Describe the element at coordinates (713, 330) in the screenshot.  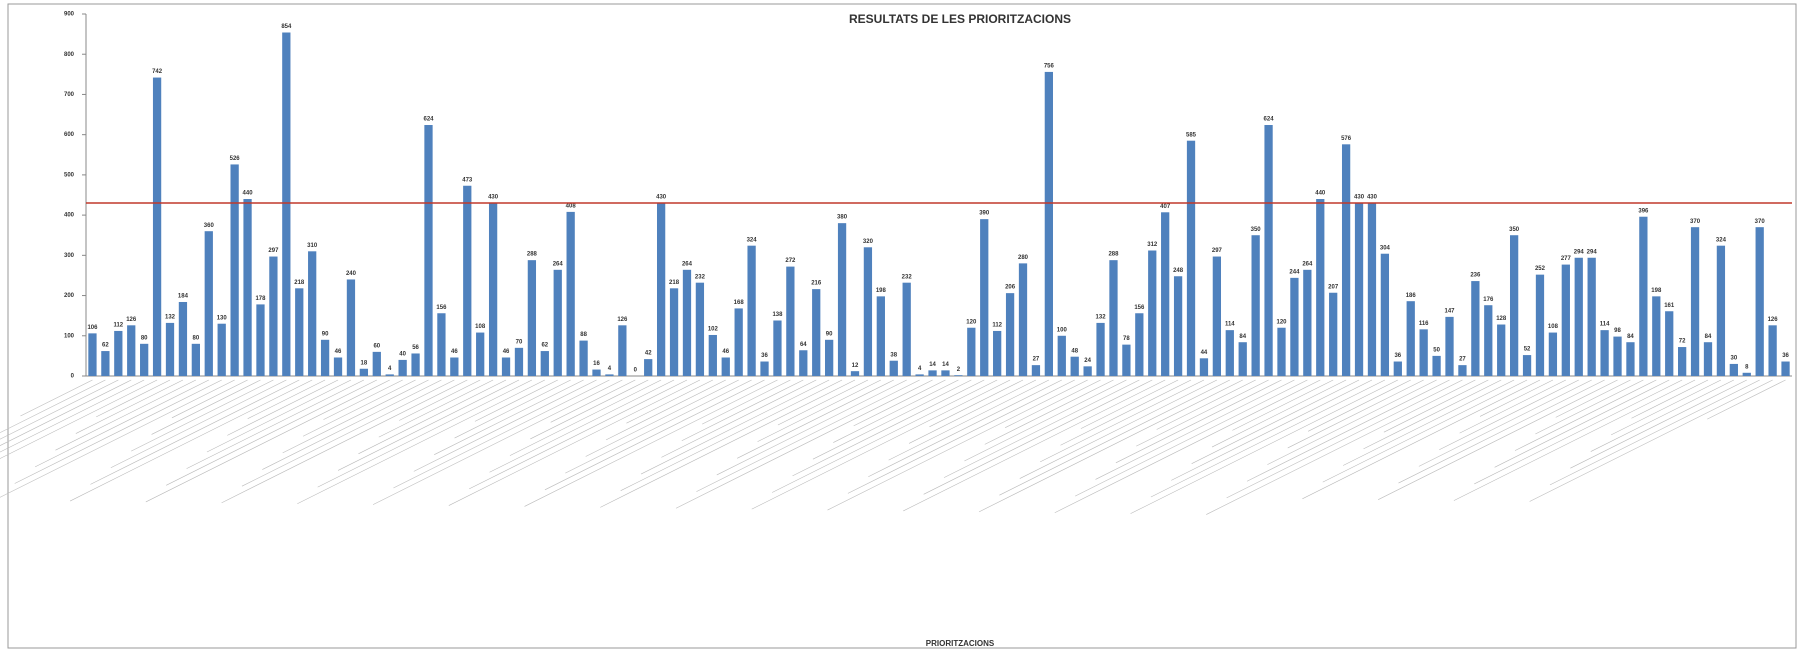
I see `data-label: 102` at that location.